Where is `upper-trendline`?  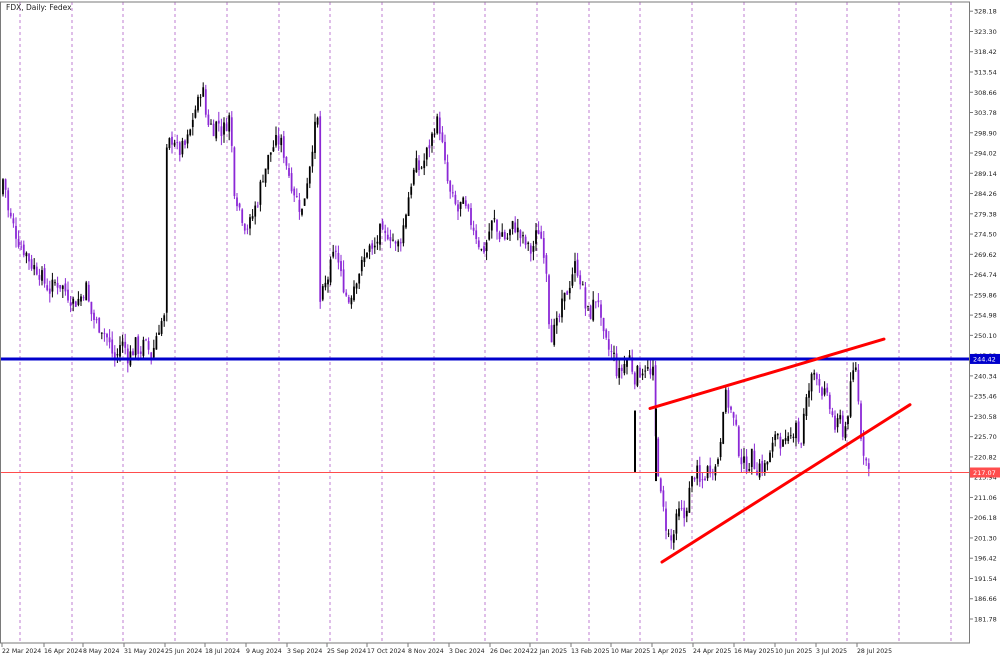 upper-trendline is located at coordinates (767, 373).